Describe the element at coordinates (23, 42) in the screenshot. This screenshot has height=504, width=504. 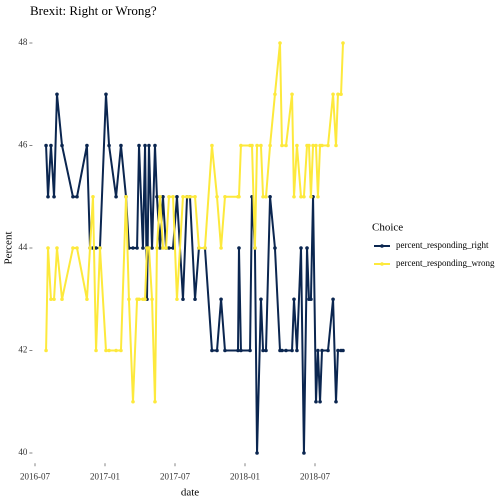
I see `y-tick-label: 48` at that location.